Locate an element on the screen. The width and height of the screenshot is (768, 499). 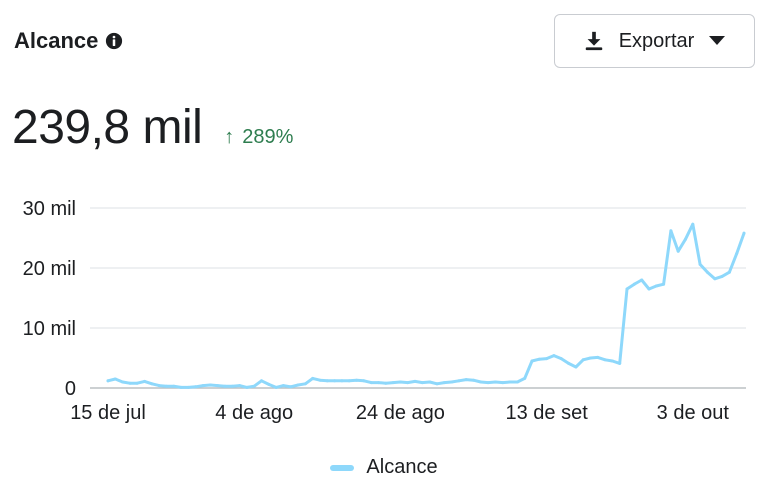
x-tick-label: 4 de ago is located at coordinates (254, 413).